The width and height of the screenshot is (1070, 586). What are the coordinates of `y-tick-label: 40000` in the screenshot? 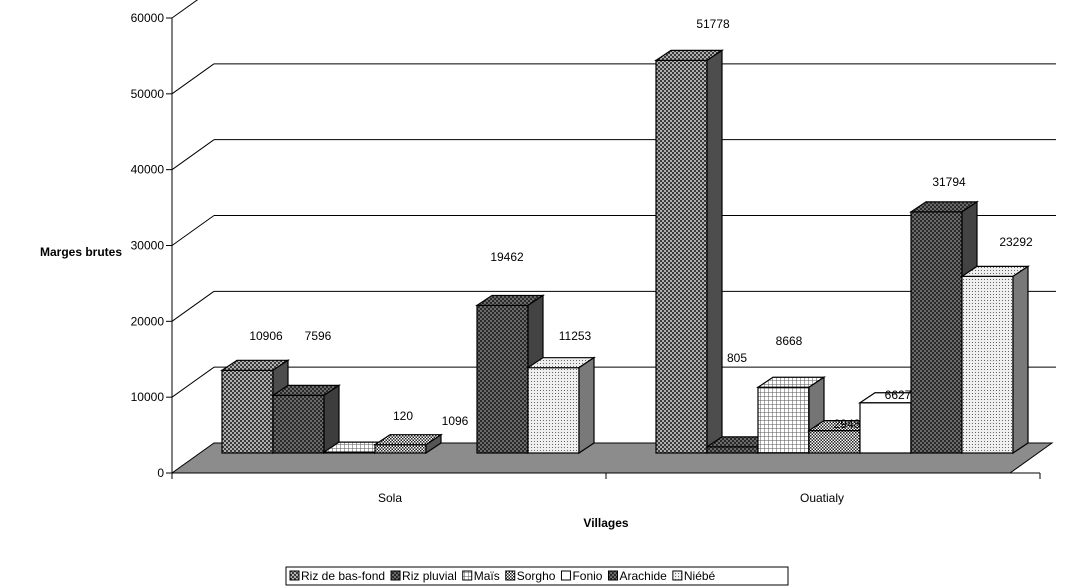 It's located at (148, 170).